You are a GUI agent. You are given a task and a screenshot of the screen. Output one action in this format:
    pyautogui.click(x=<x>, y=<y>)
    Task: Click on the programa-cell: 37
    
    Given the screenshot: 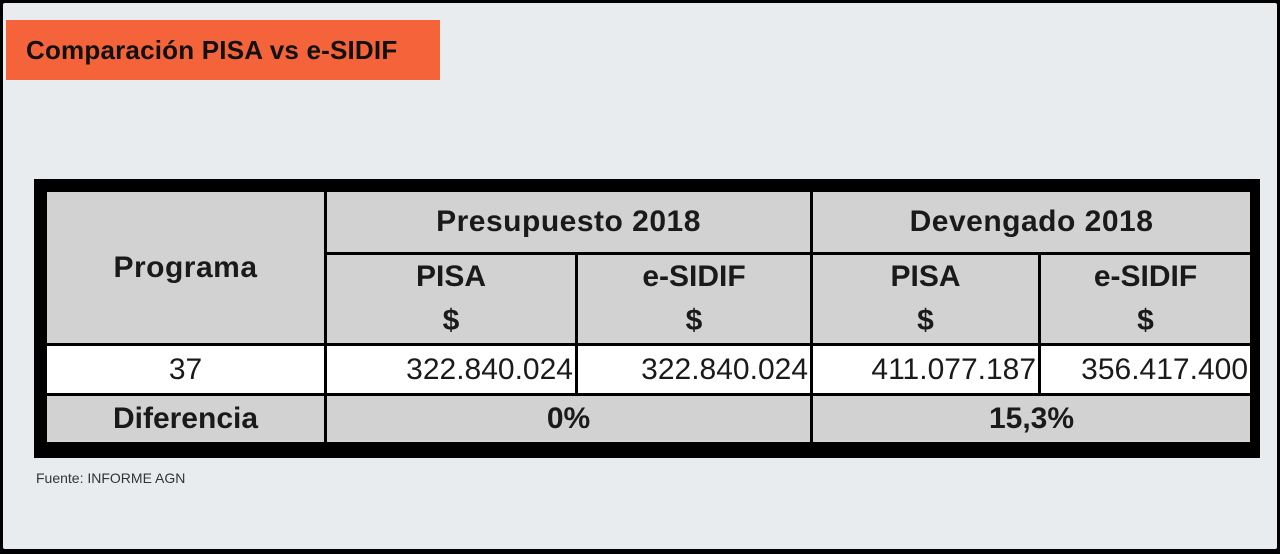 What is the action you would take?
    pyautogui.click(x=185, y=369)
    